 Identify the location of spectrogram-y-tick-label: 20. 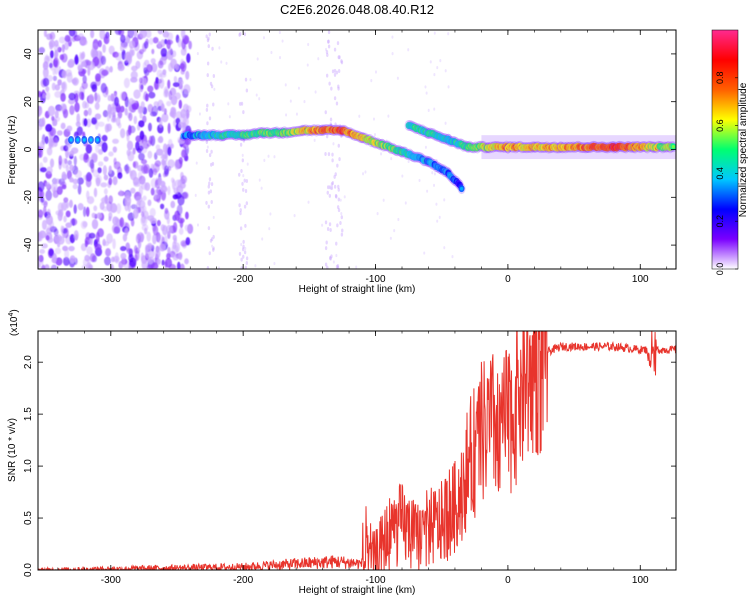
(28, 102).